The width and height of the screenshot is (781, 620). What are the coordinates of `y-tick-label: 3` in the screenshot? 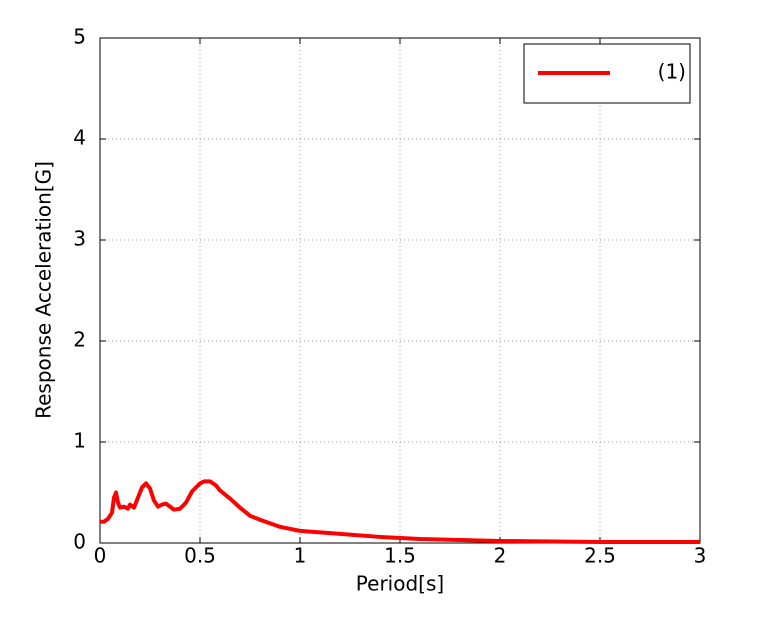 It's located at (79, 239).